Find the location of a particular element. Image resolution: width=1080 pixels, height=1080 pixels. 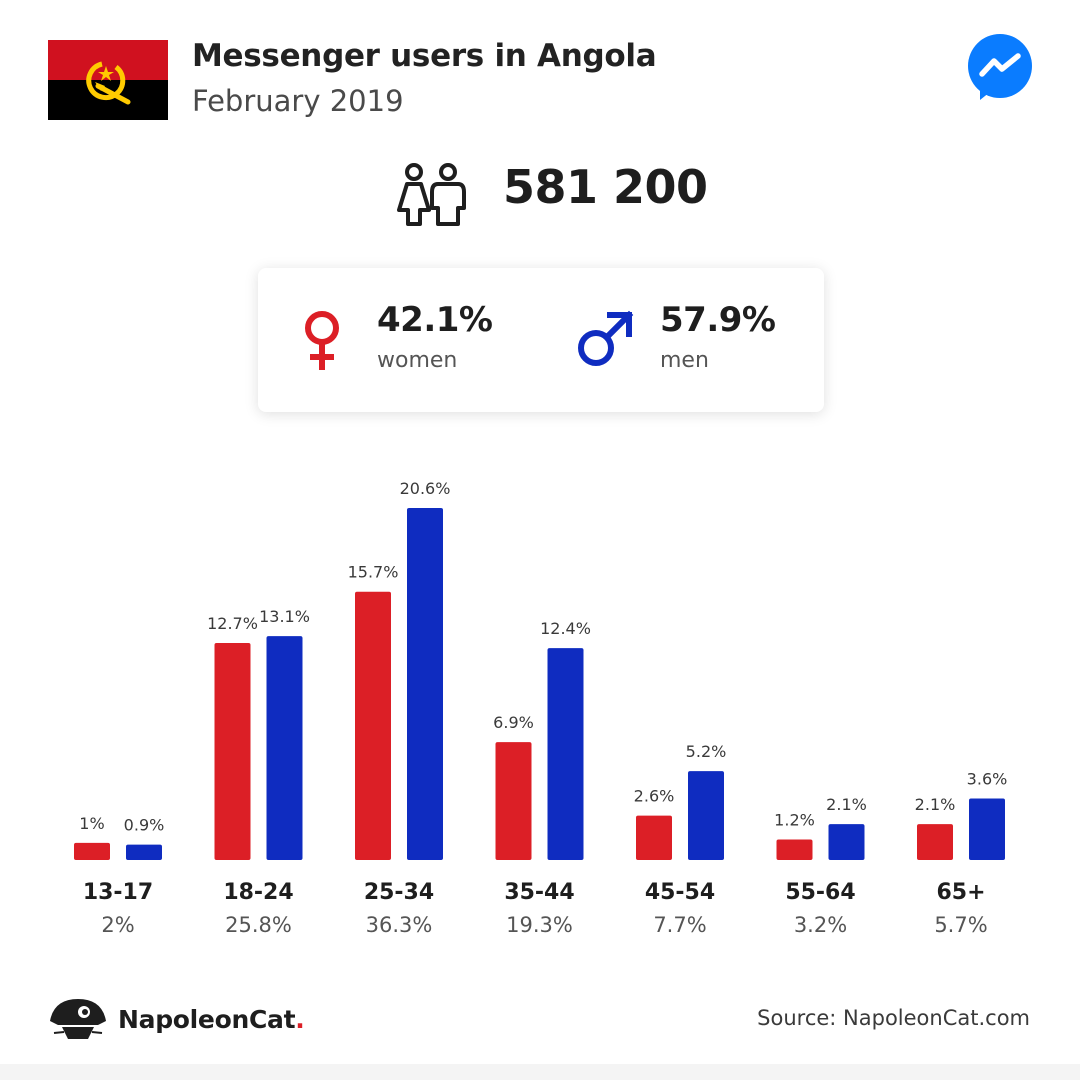

category-label-25-34: 25-34 is located at coordinates (399, 892).